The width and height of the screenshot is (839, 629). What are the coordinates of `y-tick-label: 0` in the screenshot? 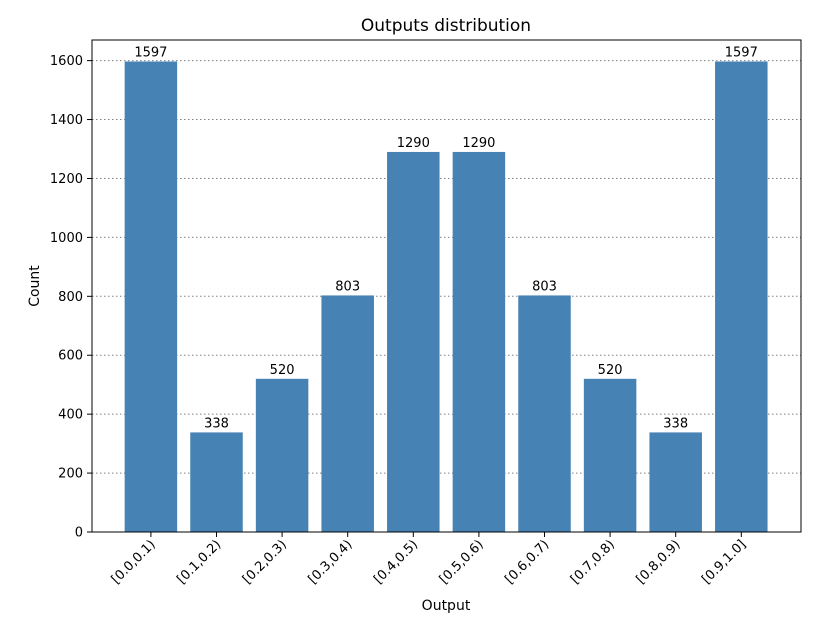 It's located at (79, 533).